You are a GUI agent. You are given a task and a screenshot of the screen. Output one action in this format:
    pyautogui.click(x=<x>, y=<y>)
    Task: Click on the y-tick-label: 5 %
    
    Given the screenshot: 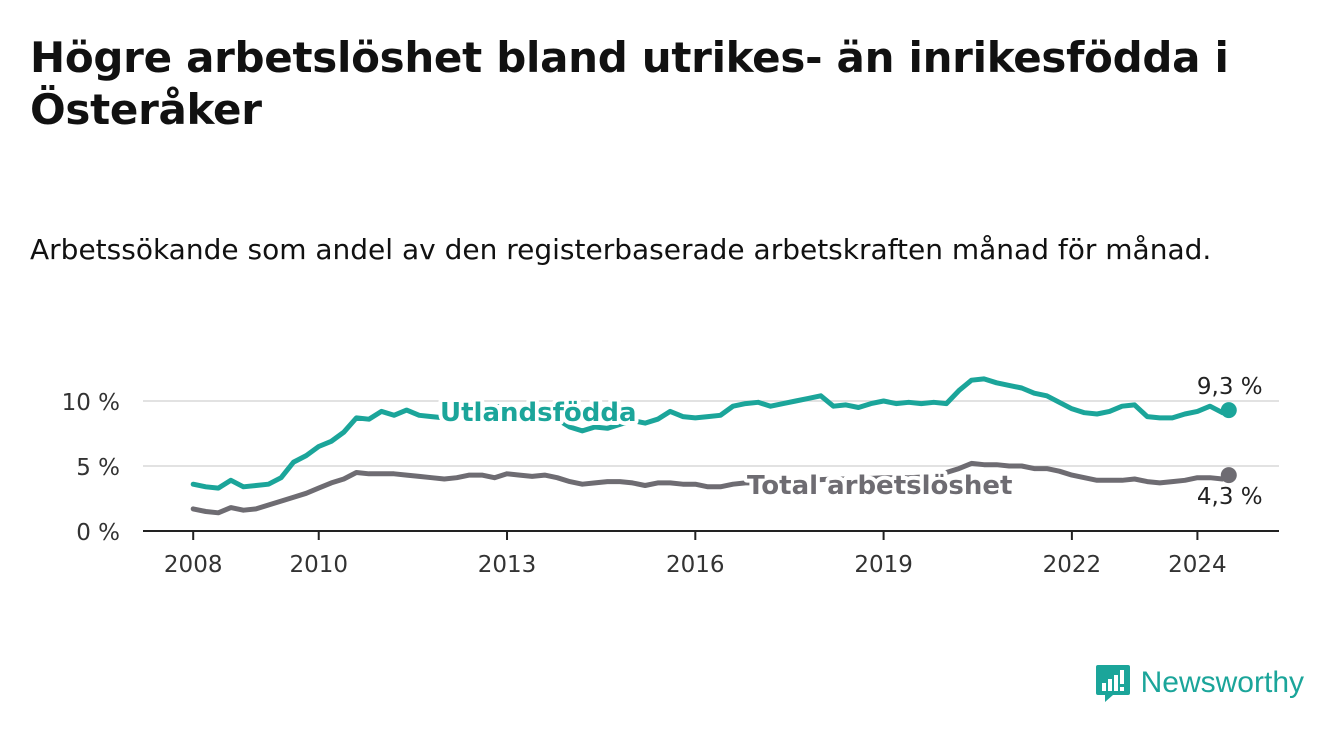 What is the action you would take?
    pyautogui.click(x=98, y=468)
    